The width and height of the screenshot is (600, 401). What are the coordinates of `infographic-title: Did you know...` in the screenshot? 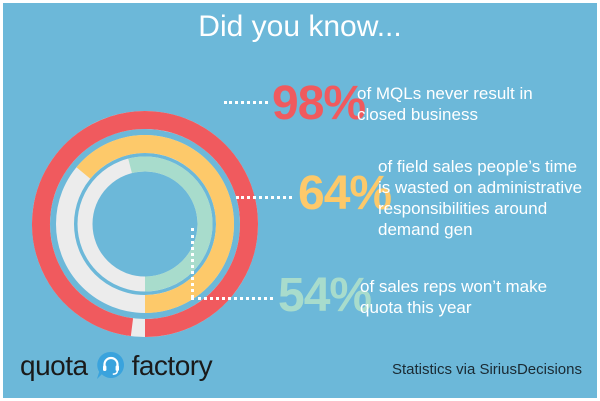 It's located at (300, 26).